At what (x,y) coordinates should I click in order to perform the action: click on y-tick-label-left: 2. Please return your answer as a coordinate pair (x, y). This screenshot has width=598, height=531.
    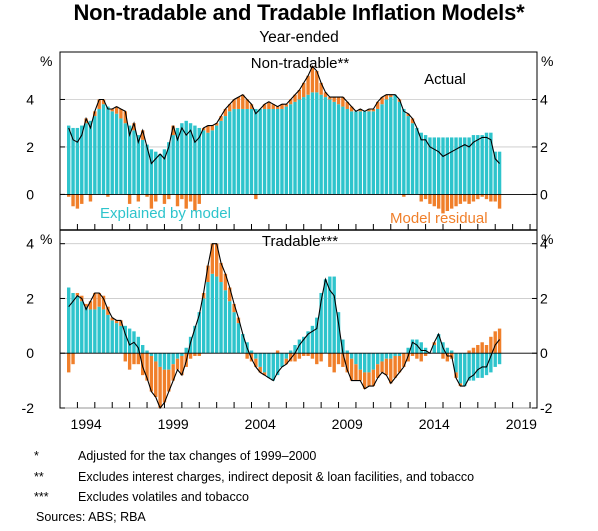
    Looking at the image, I should click on (30, 298).